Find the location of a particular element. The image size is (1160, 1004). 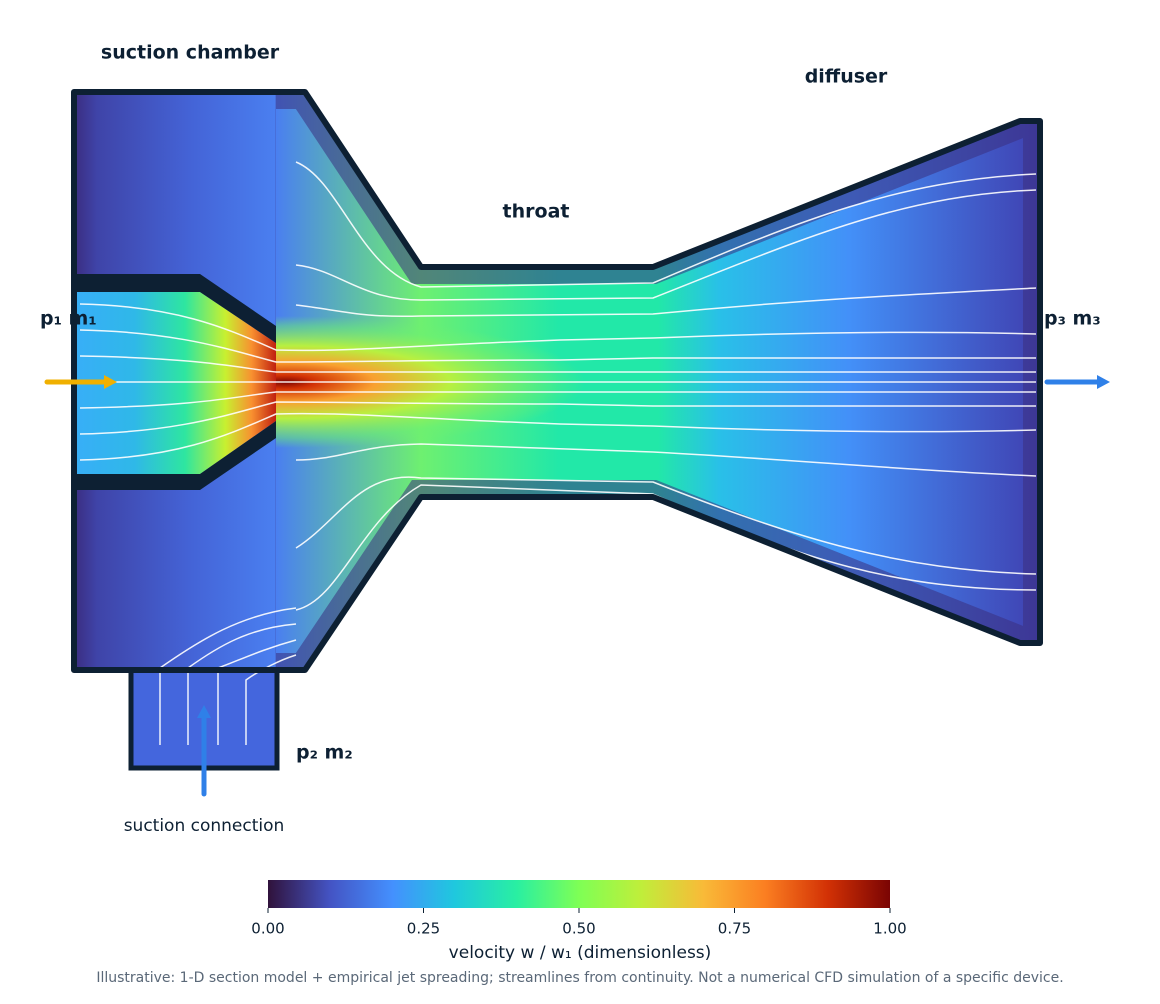

label: p₁ m₁ is located at coordinates (68, 319).